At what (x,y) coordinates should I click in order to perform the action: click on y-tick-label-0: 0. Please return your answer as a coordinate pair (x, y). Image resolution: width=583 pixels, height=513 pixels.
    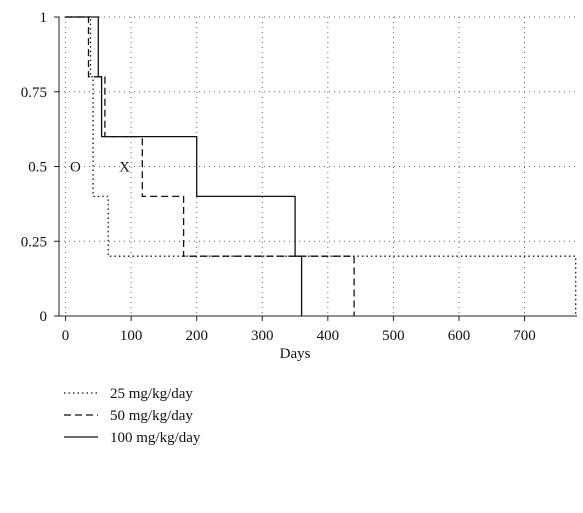
    Looking at the image, I should click on (44, 317).